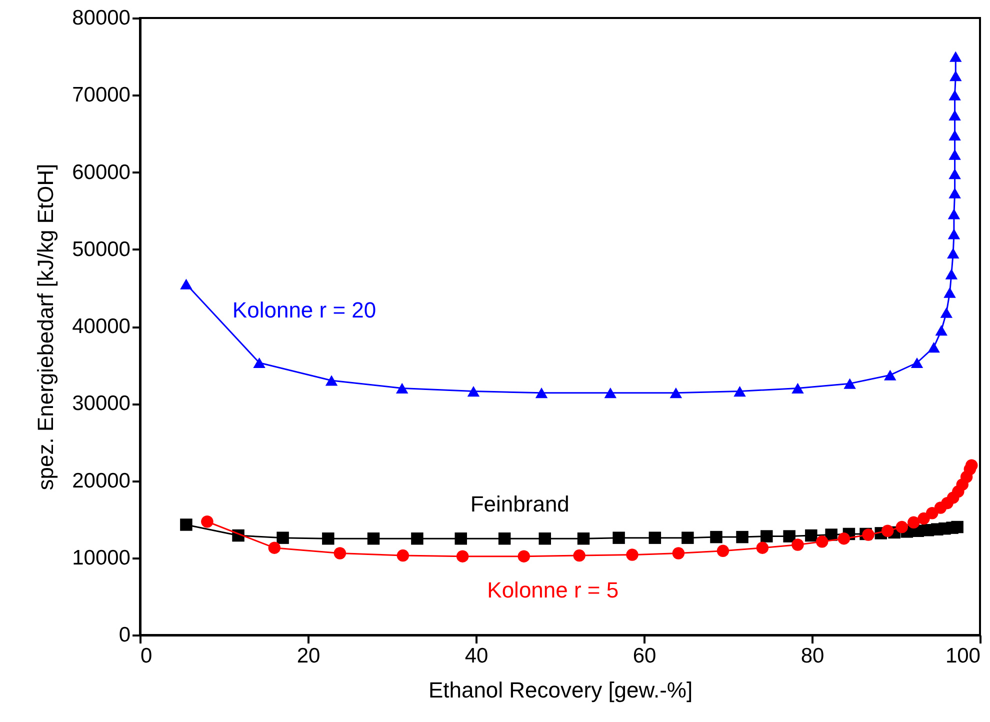 This screenshot has height=722, width=990. Describe the element at coordinates (101, 18) in the screenshot. I see `y-tick-label: 80000` at that location.